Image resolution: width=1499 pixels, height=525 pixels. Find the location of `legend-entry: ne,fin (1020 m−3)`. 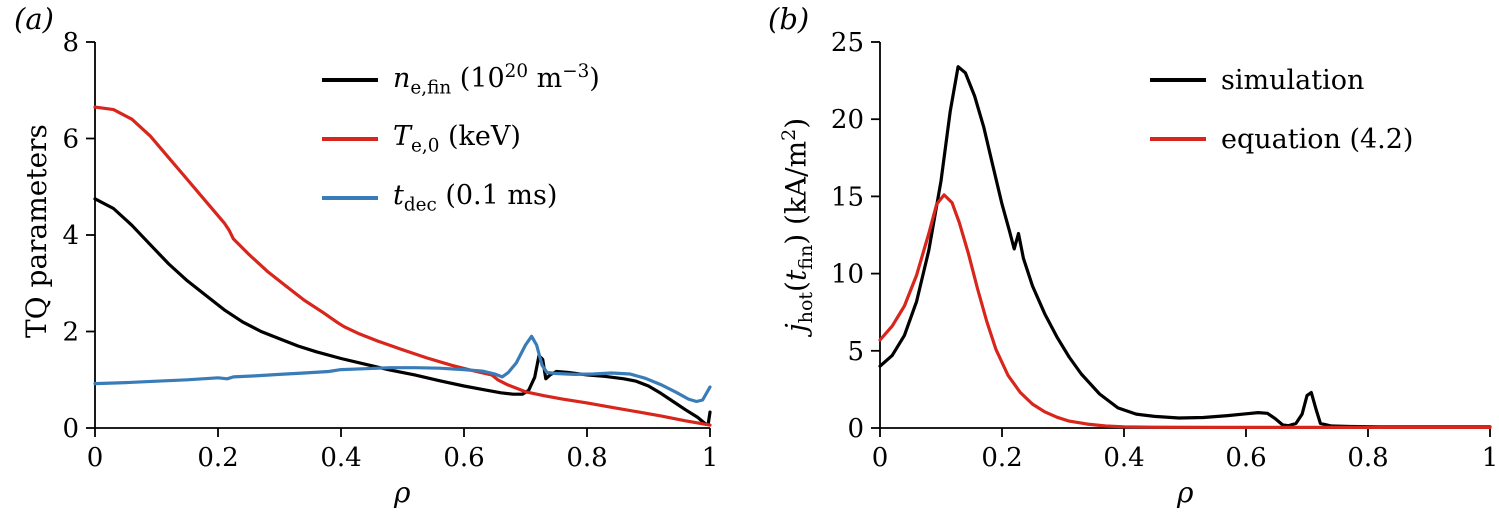

legend-entry: ne,fin (1020 m−3) is located at coordinates (461, 80).